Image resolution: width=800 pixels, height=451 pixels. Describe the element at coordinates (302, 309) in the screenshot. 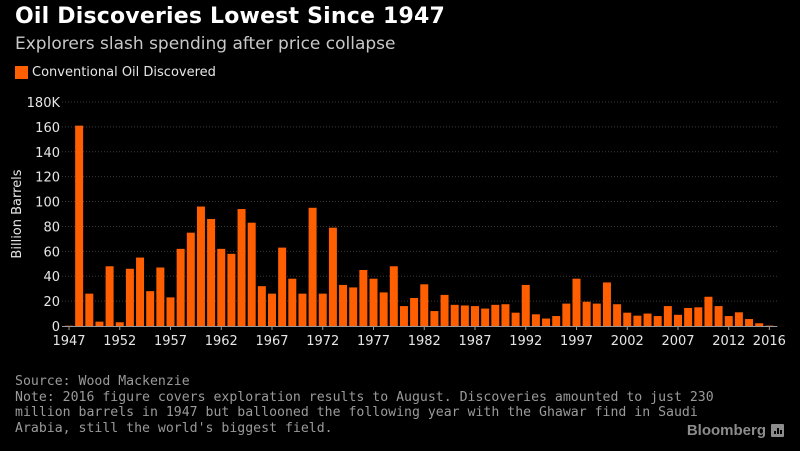

I see `bar-1970` at that location.